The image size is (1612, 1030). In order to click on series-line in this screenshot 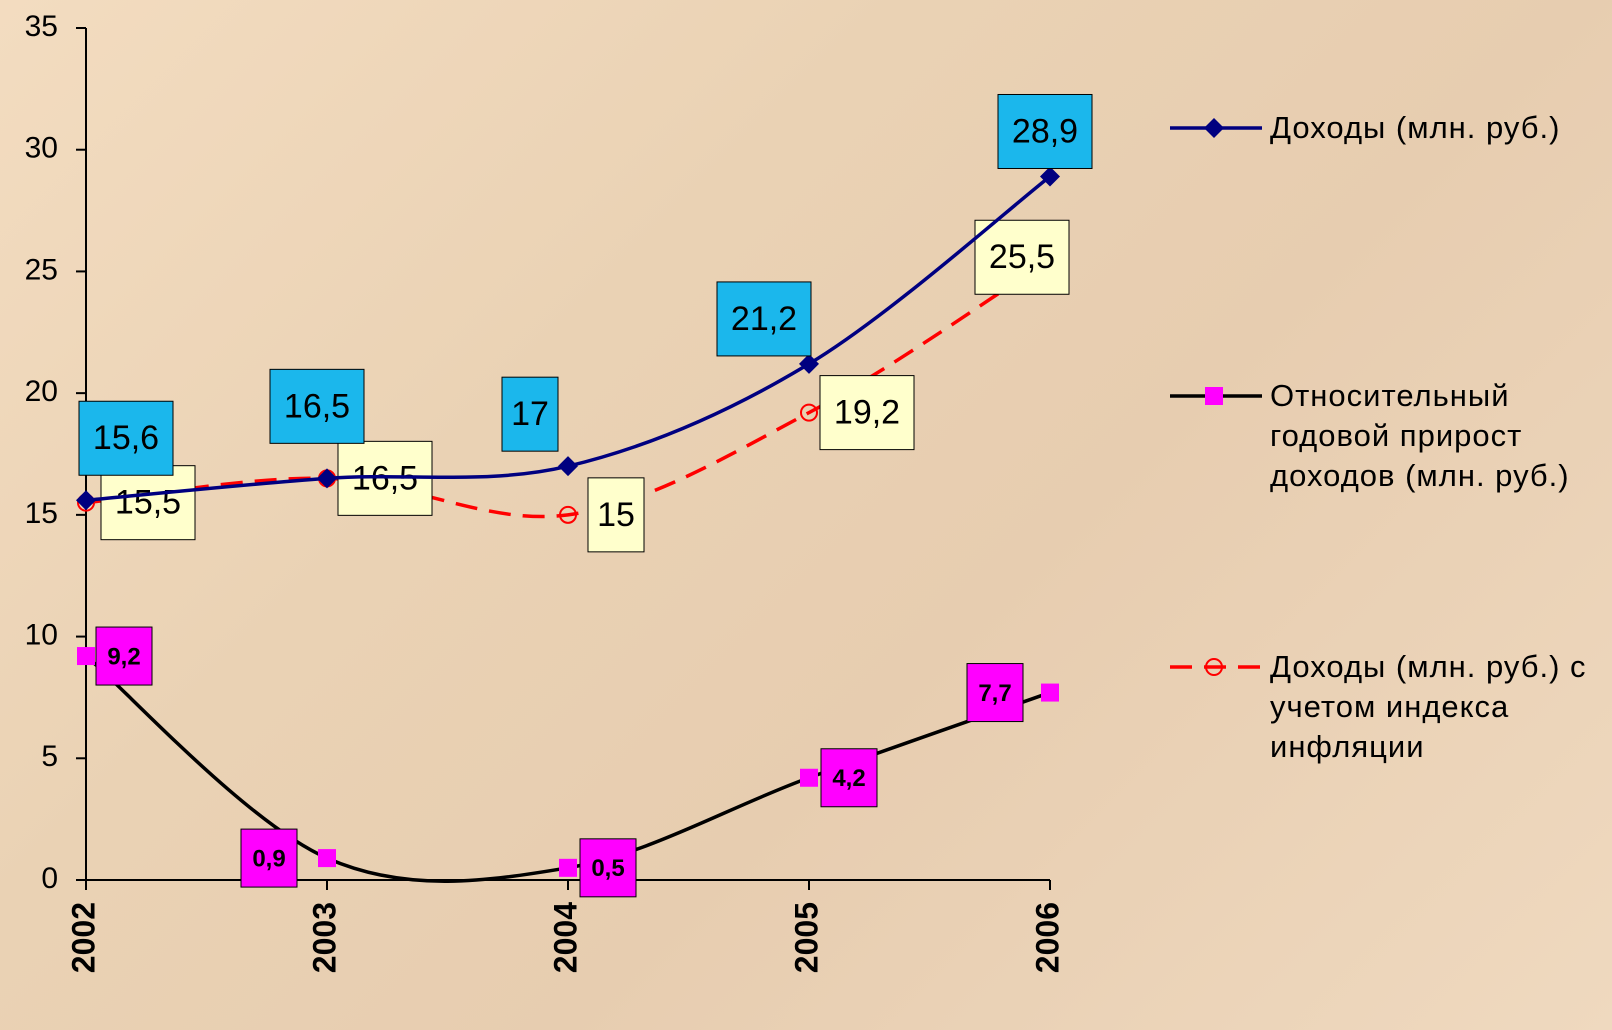, I will do `click(567, 768)`.